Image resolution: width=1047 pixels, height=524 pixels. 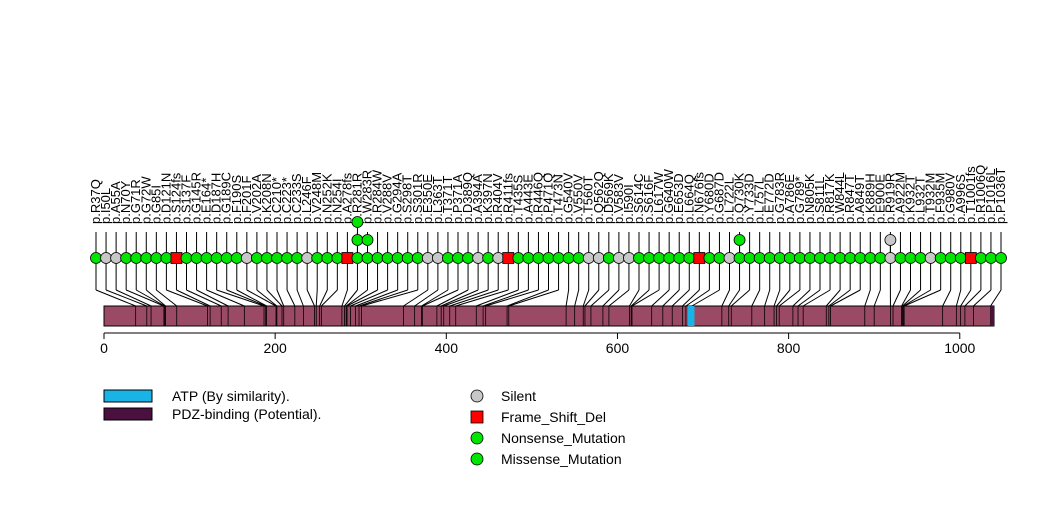 I want to click on mutation-label: p.G145R, so click(x=196, y=198).